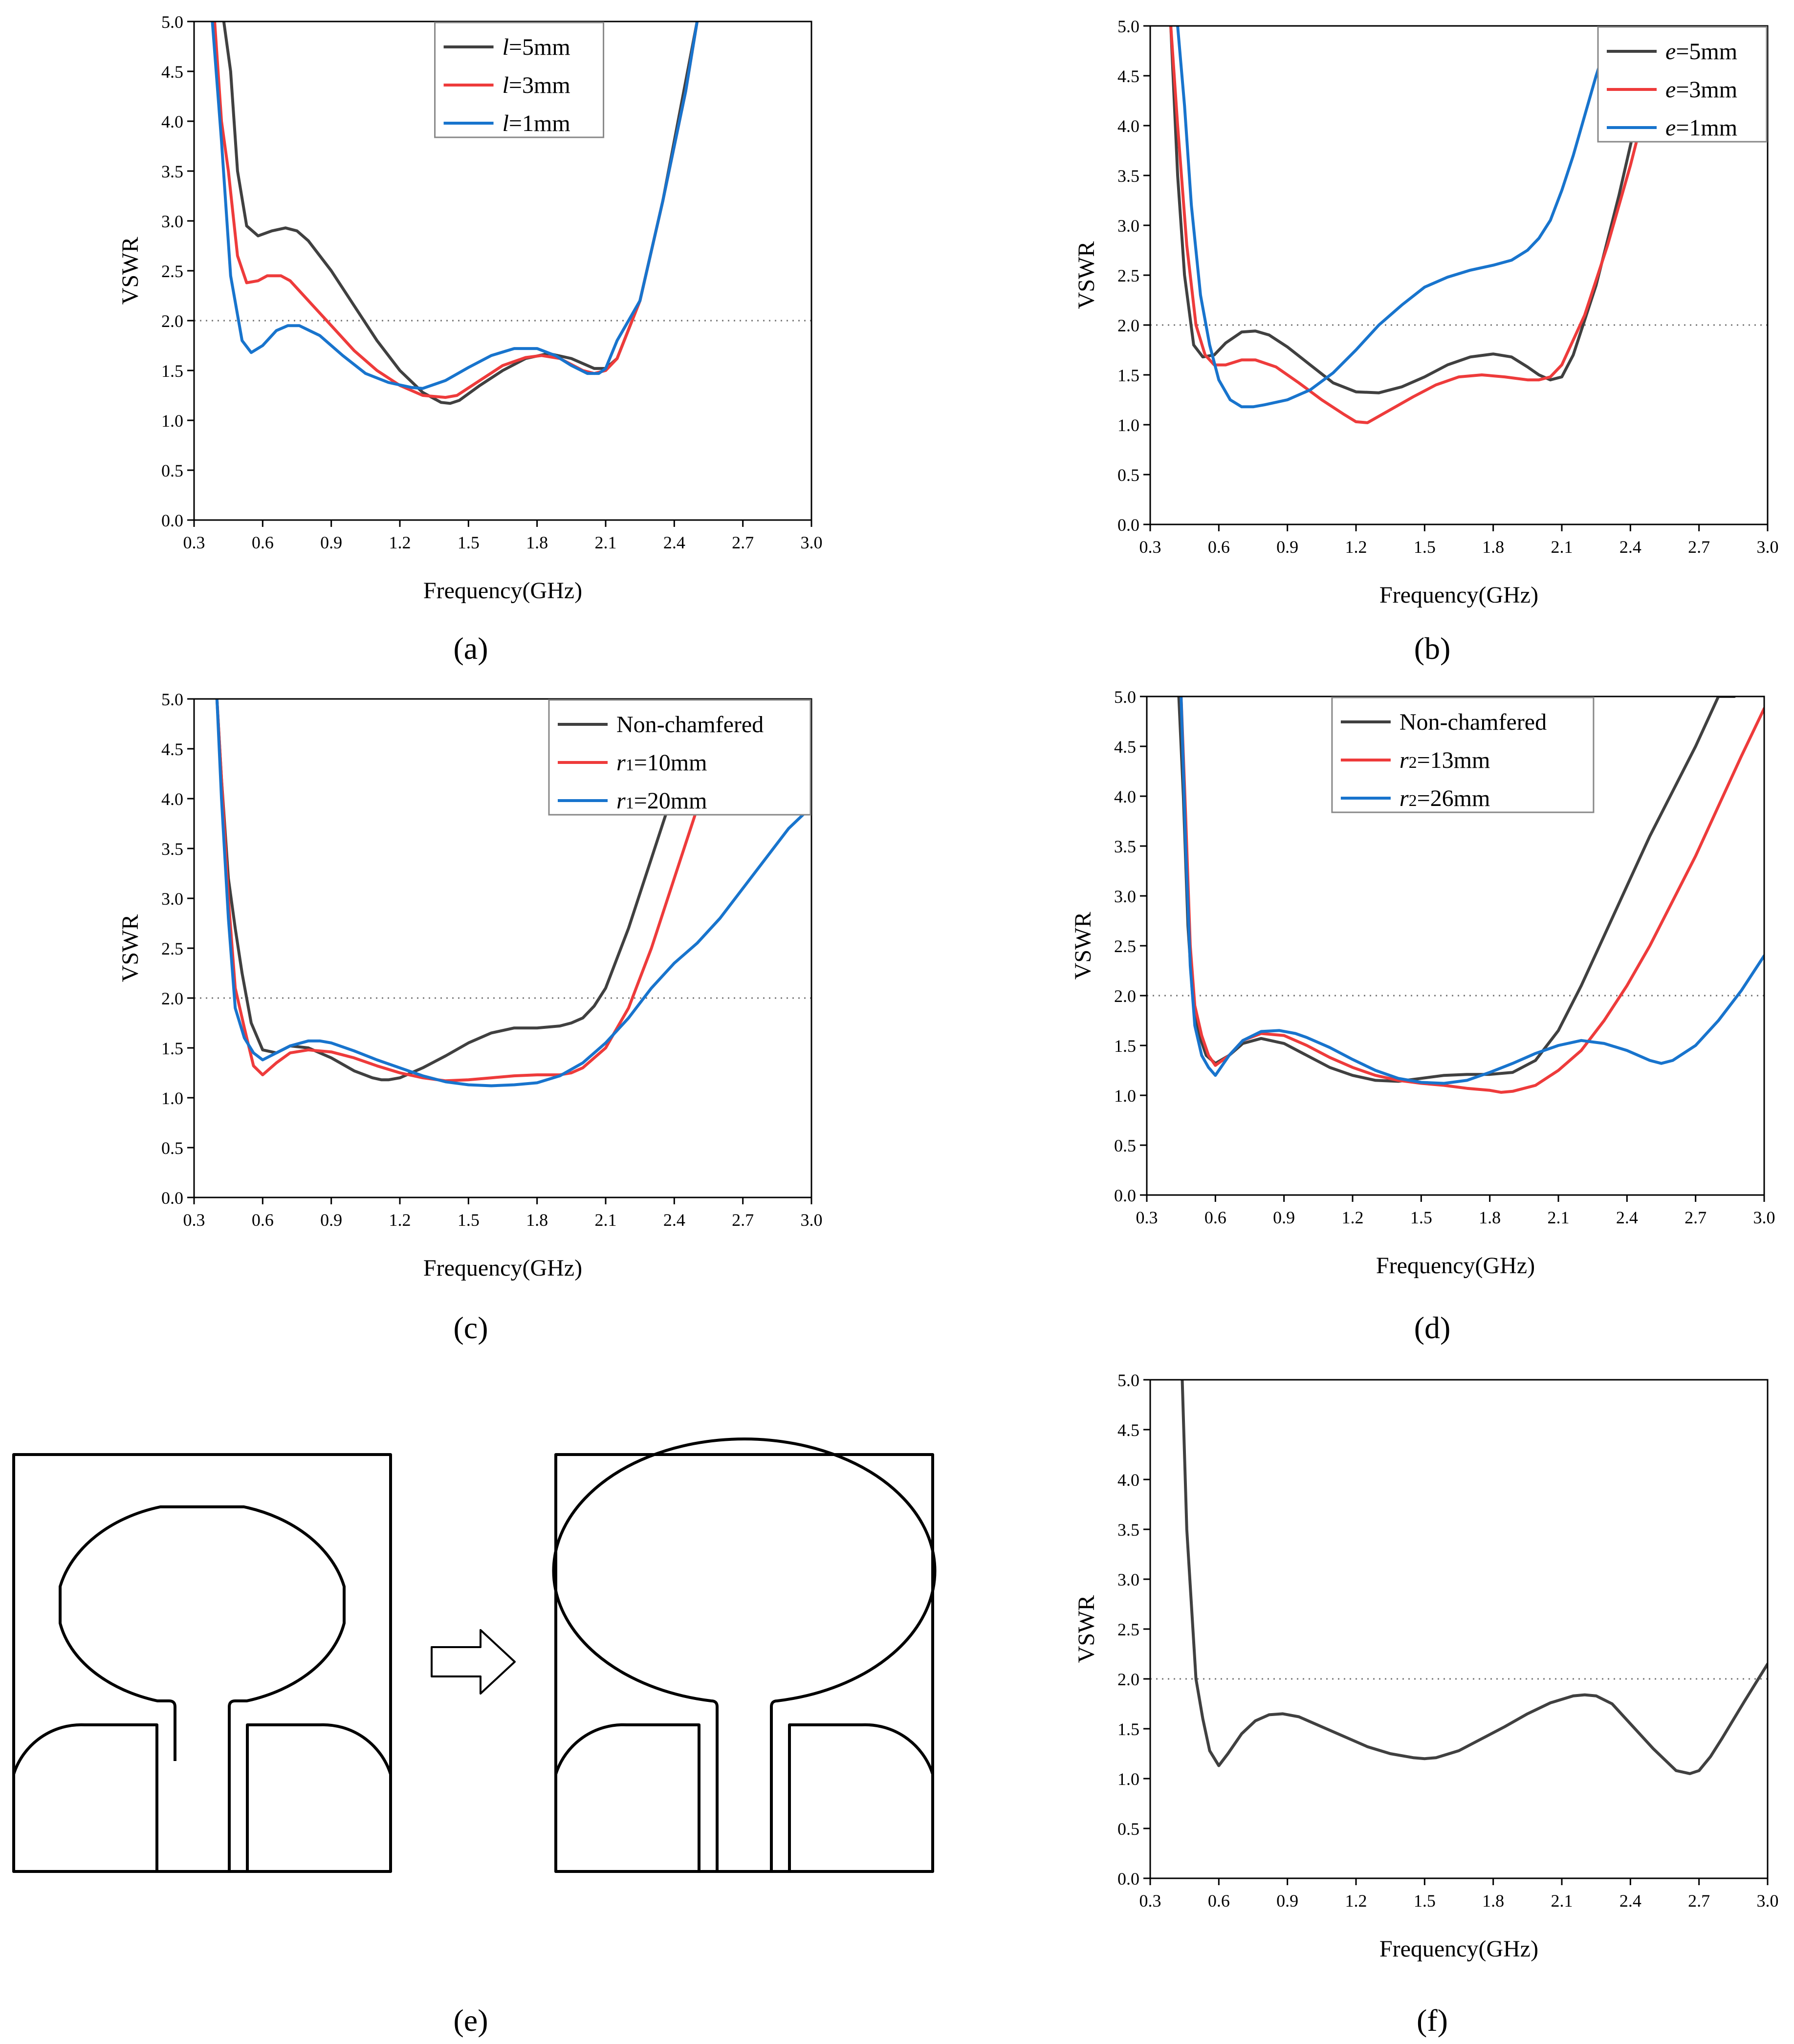 The image size is (1794, 2044). What do you see at coordinates (319, 1798) in the screenshot?
I see `ground-right-a` at bounding box center [319, 1798].